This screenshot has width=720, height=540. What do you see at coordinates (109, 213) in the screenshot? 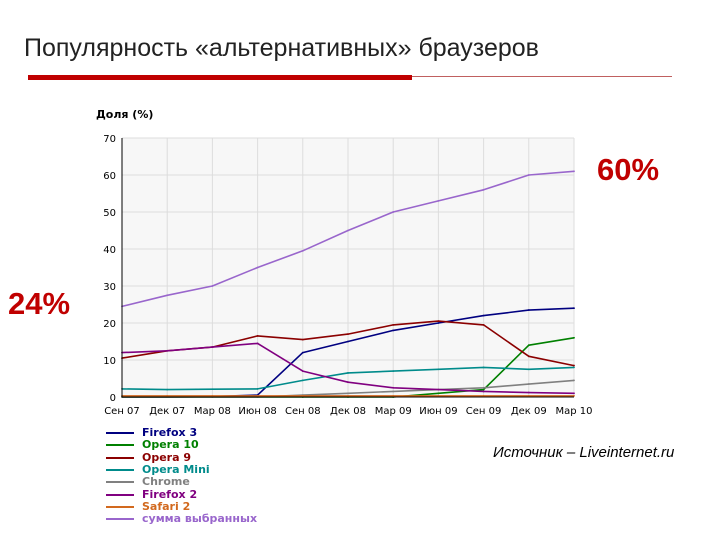
I see `y-tick-label: 50` at bounding box center [109, 213].